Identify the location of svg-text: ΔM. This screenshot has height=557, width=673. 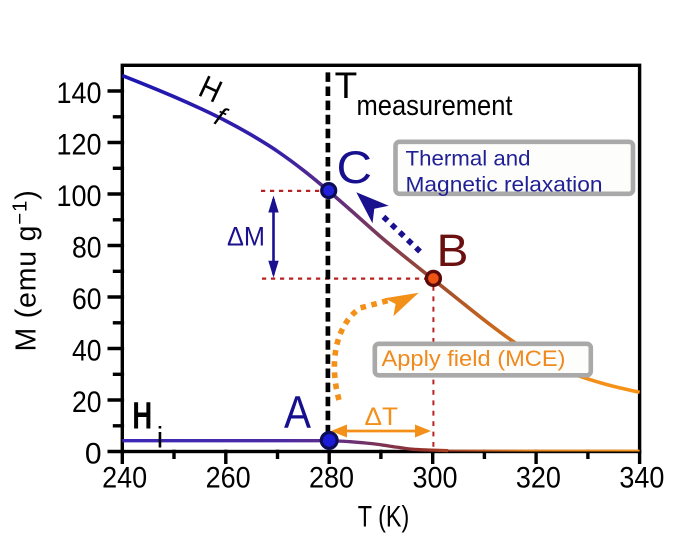
(246, 237).